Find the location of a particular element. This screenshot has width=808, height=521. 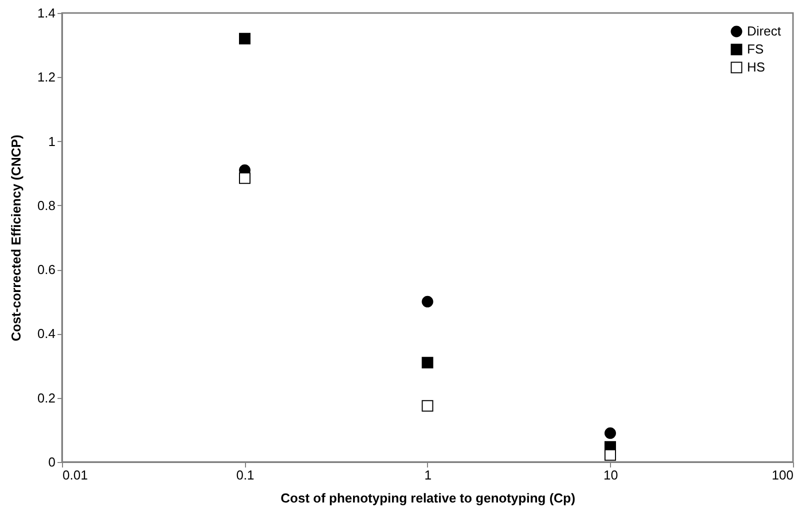

x-axis-title: Cost of phenotyping relative to genotyping (Cp) is located at coordinates (428, 498).